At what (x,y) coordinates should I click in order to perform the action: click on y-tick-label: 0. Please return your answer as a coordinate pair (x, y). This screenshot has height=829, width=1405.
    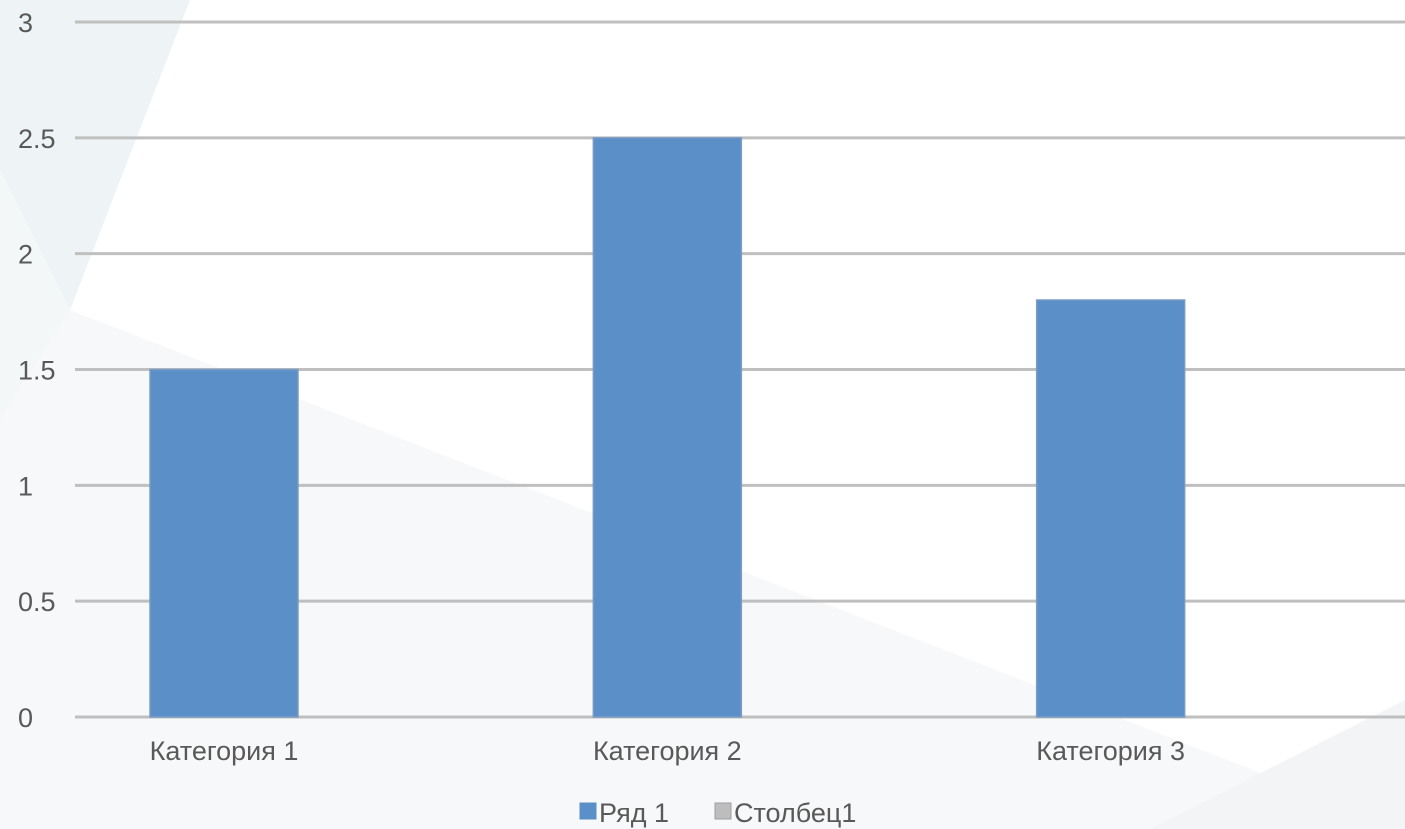
    Looking at the image, I should click on (25, 718).